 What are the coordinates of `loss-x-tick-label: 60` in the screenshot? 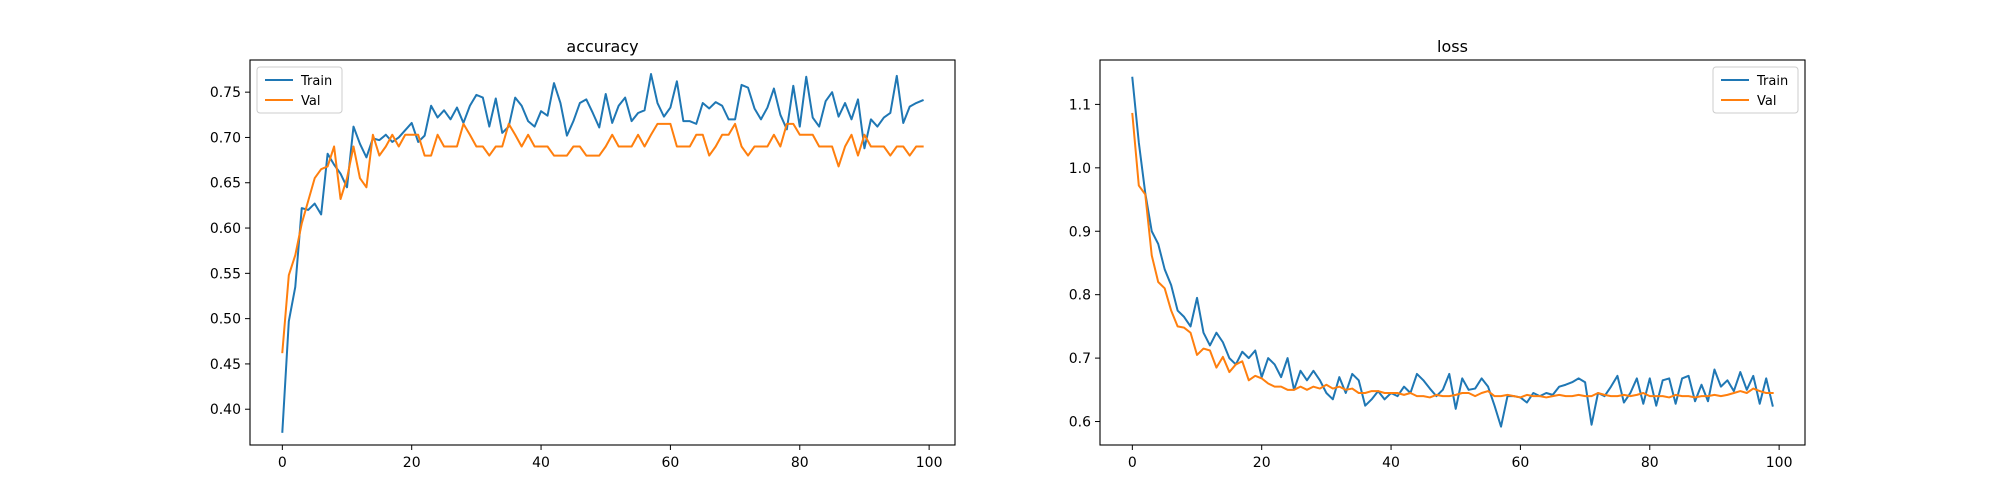 It's located at (1520, 463).